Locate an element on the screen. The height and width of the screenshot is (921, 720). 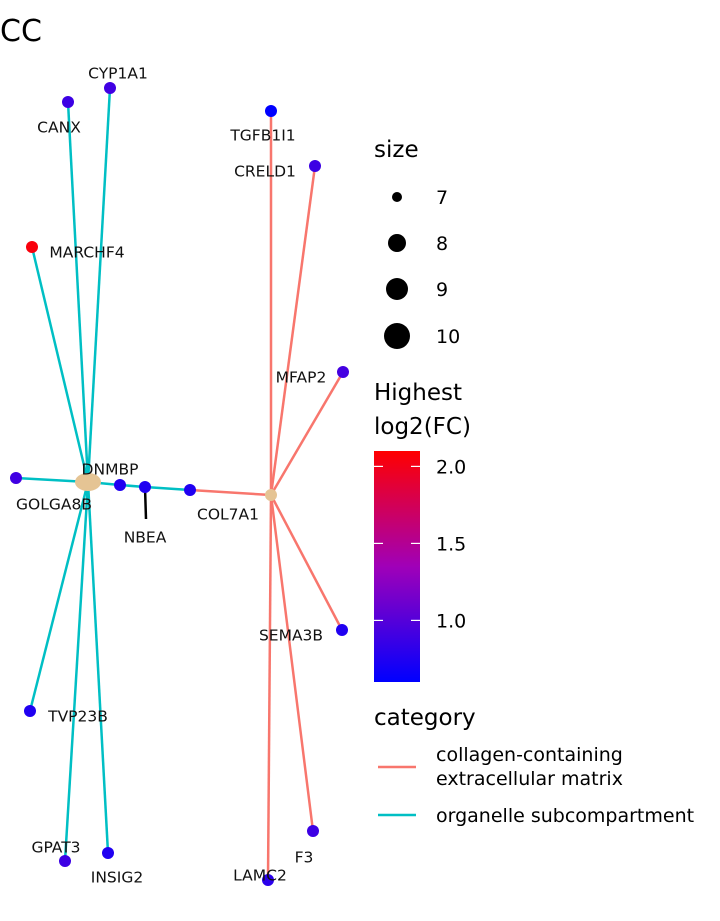
gene-label-lamc2: LAMC2 is located at coordinates (260, 876).